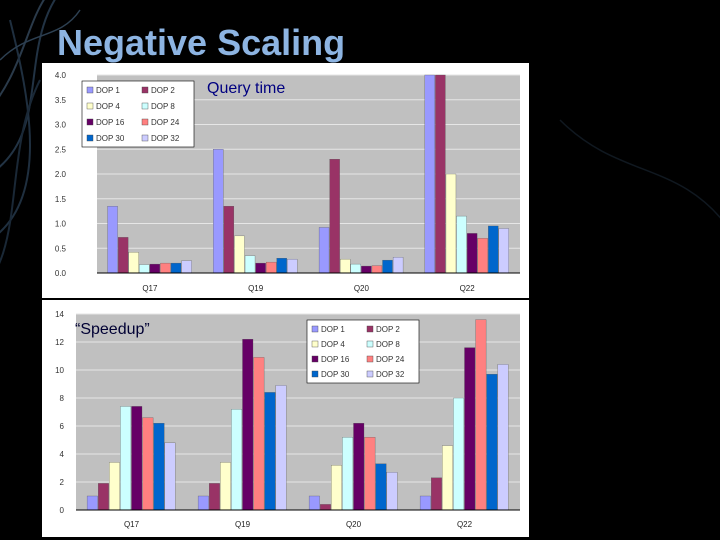  What do you see at coordinates (62, 398) in the screenshot?
I see `y-tick-label: 8` at bounding box center [62, 398].